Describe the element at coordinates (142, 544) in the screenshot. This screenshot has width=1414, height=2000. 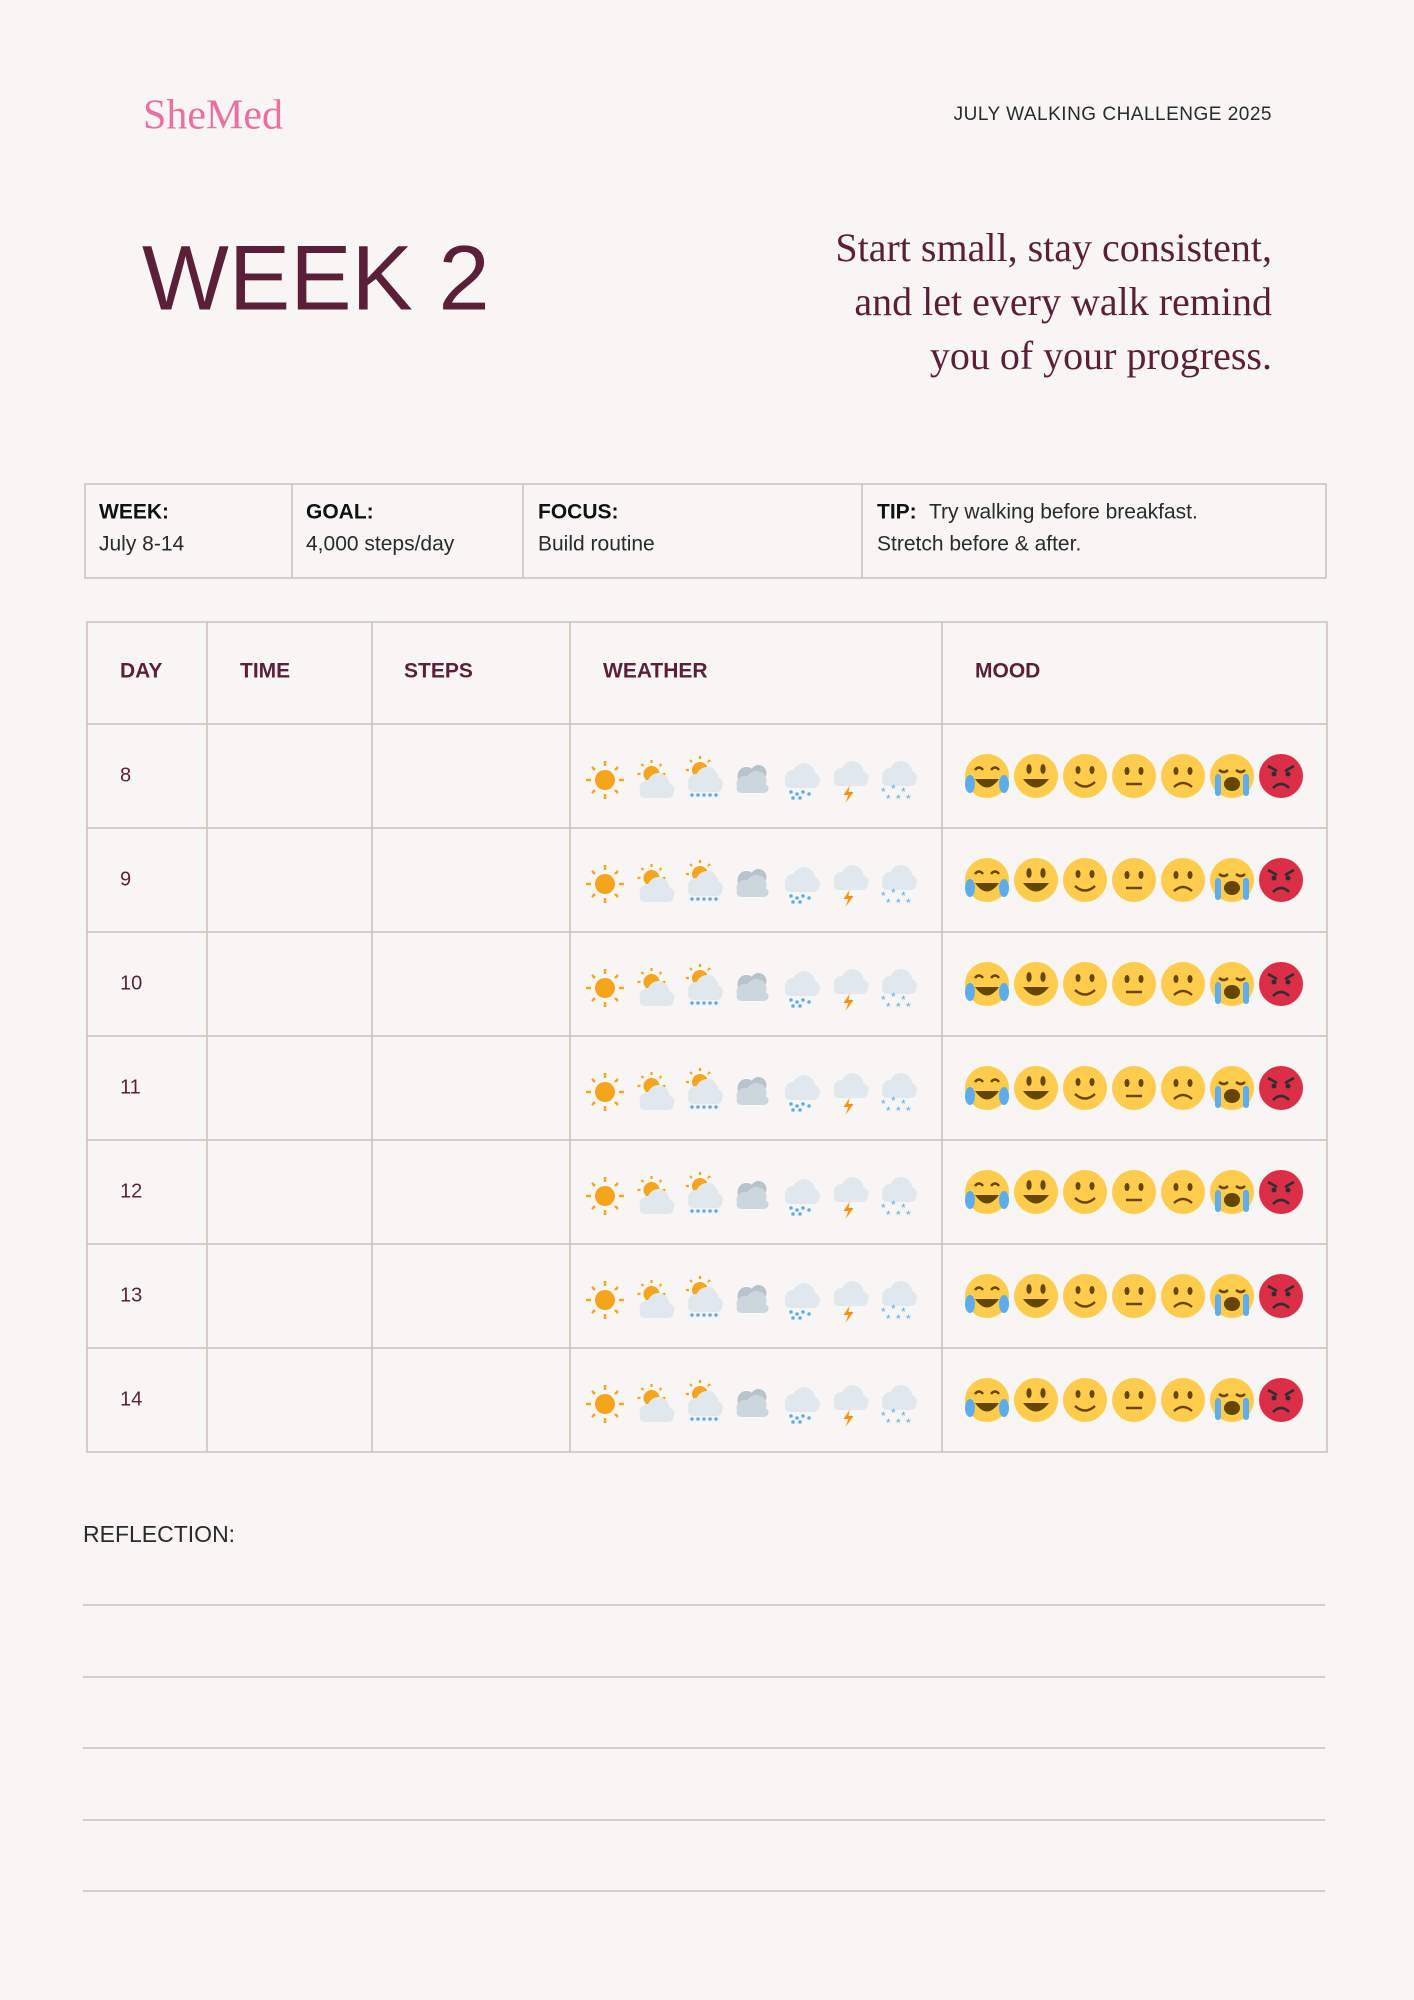
I see `info-text: July 8-14` at that location.